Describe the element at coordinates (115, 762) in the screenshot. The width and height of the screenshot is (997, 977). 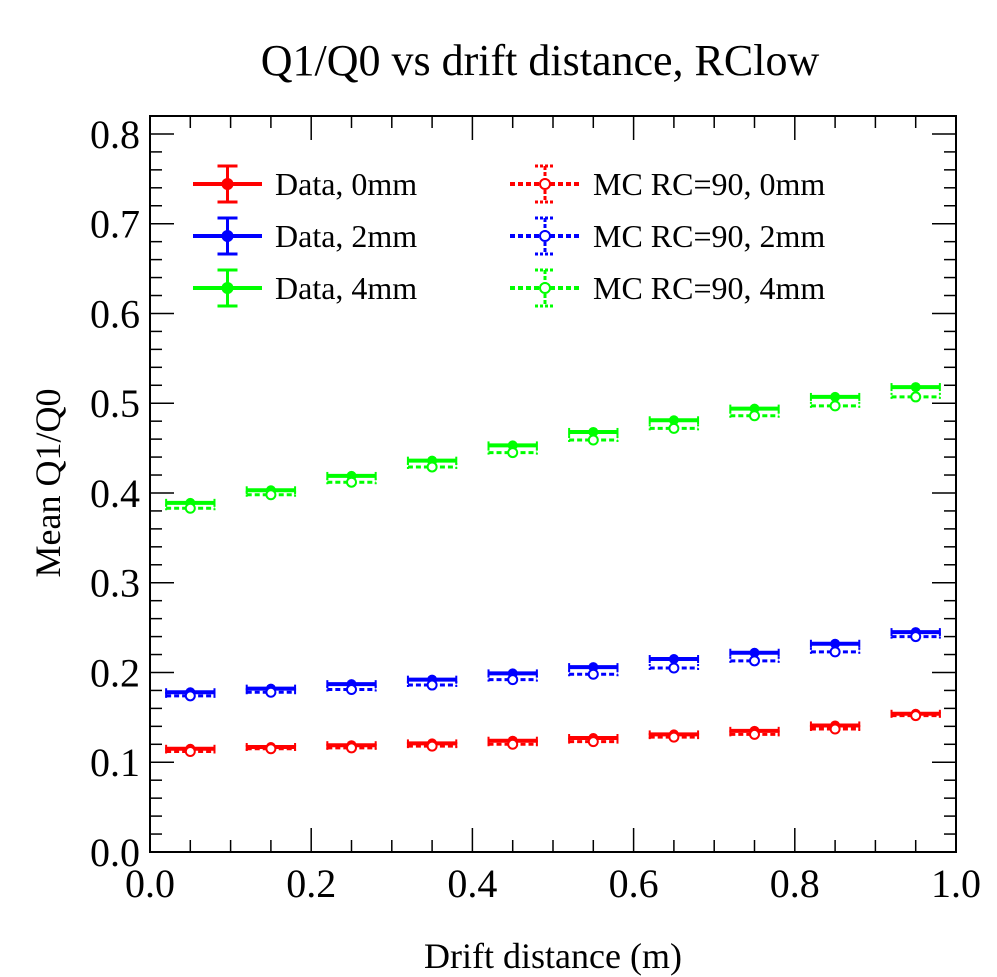
I see `y-tick-label: 0.1` at that location.